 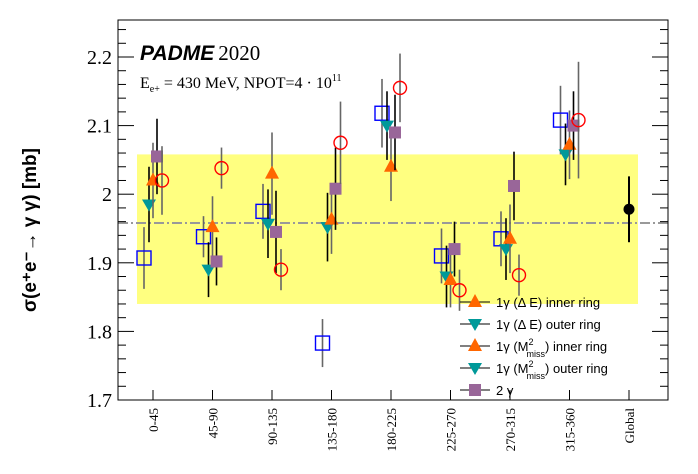 I want to click on x-tick-label: 90-135, so click(x=272, y=426).